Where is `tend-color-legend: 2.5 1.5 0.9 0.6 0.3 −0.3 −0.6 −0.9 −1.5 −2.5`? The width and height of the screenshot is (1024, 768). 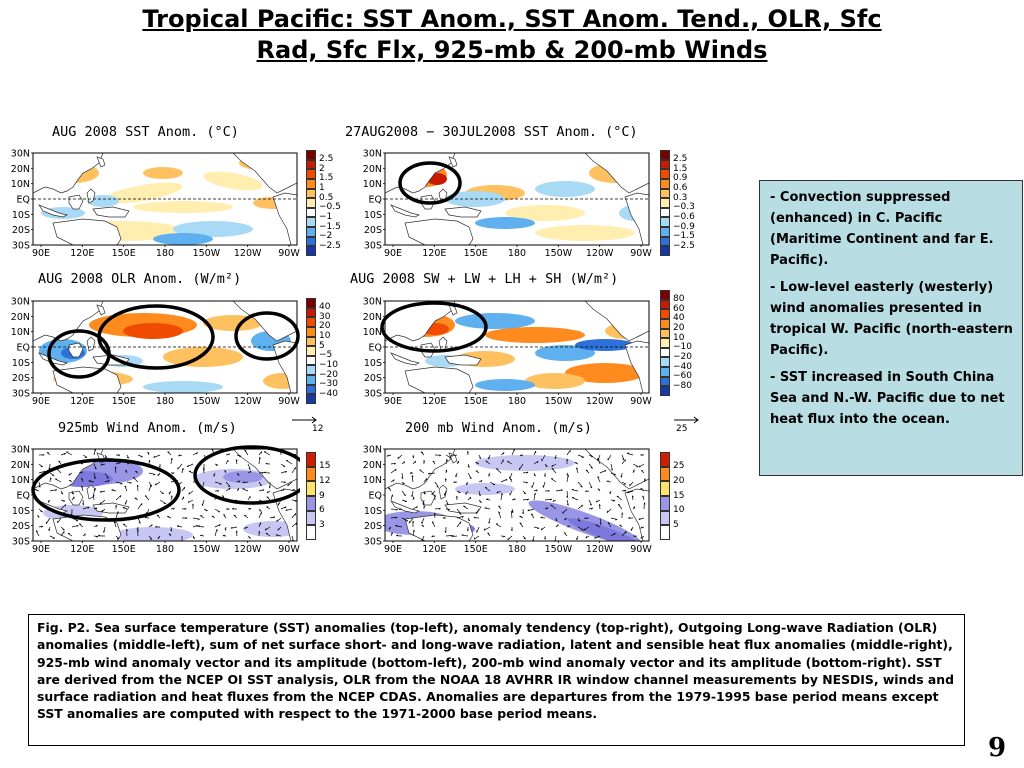
tend-color-legend: 2.5 1.5 0.9 0.6 0.3 −0.3 −0.6 −0.9 −1.5 −2.5 is located at coordinates (680, 203).